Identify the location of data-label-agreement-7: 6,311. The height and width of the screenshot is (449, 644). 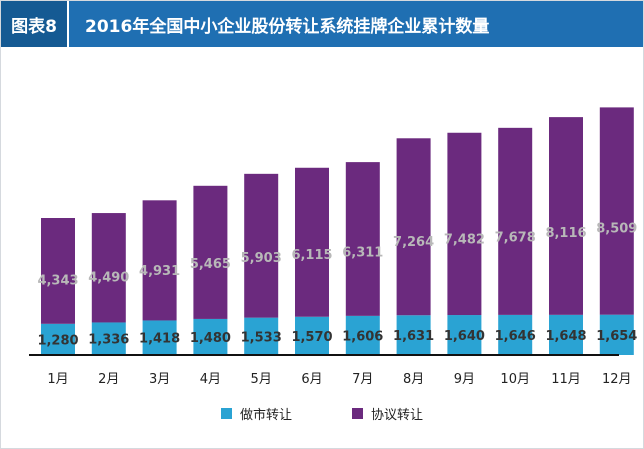
(362, 252).